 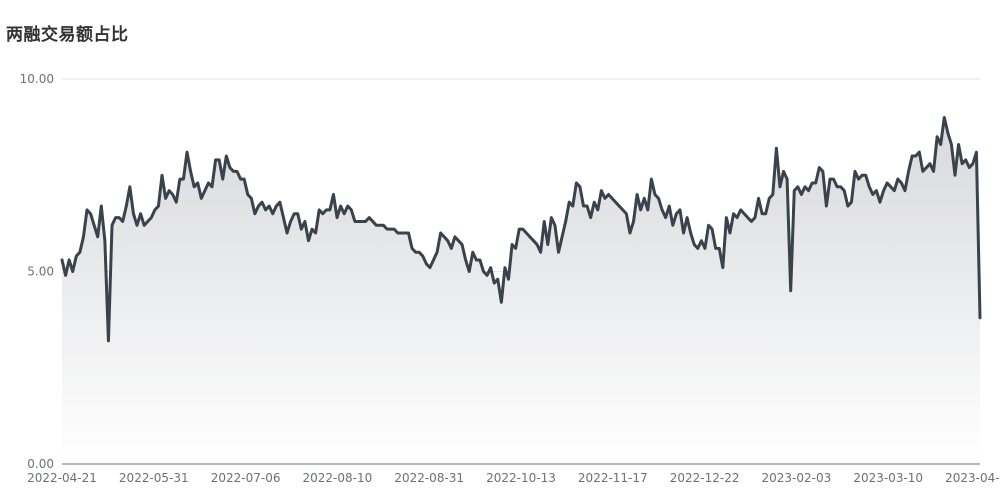 What do you see at coordinates (705, 478) in the screenshot?
I see `x-tick-label: 2022-12-22` at bounding box center [705, 478].